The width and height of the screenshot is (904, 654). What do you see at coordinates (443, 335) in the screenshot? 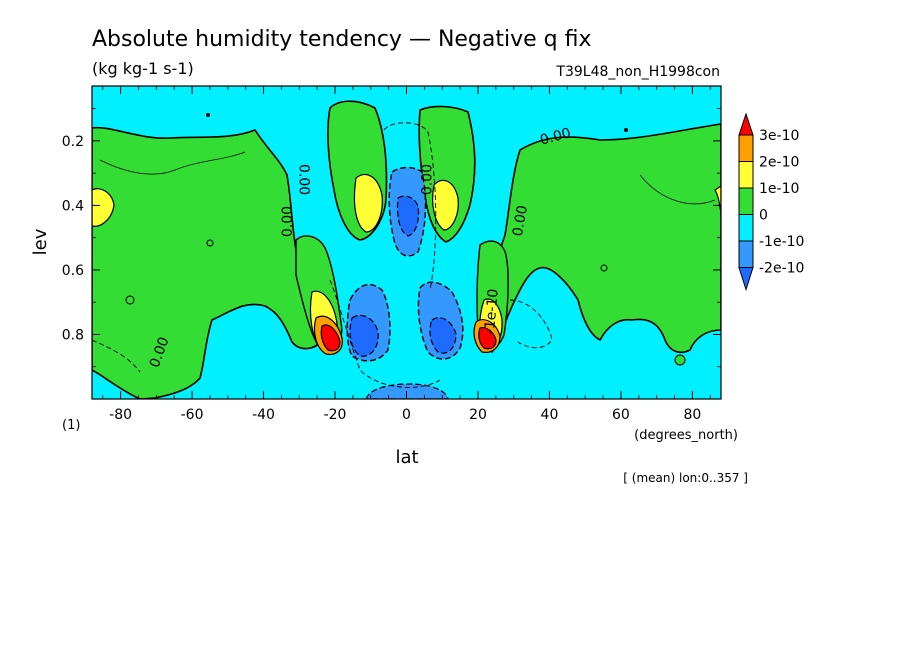
I see `negative-core-right-low` at bounding box center [443, 335].